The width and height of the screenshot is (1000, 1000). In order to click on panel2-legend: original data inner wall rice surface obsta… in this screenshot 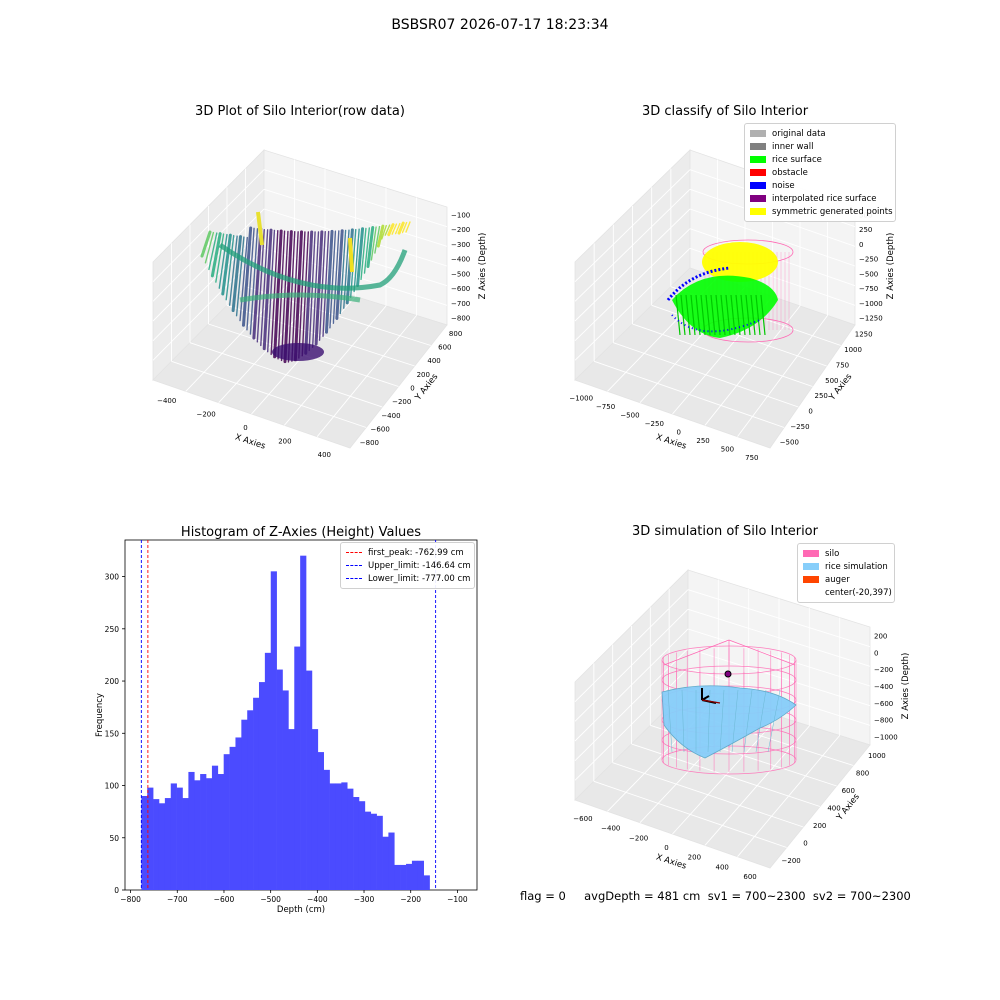, I will do `click(820, 172)`.